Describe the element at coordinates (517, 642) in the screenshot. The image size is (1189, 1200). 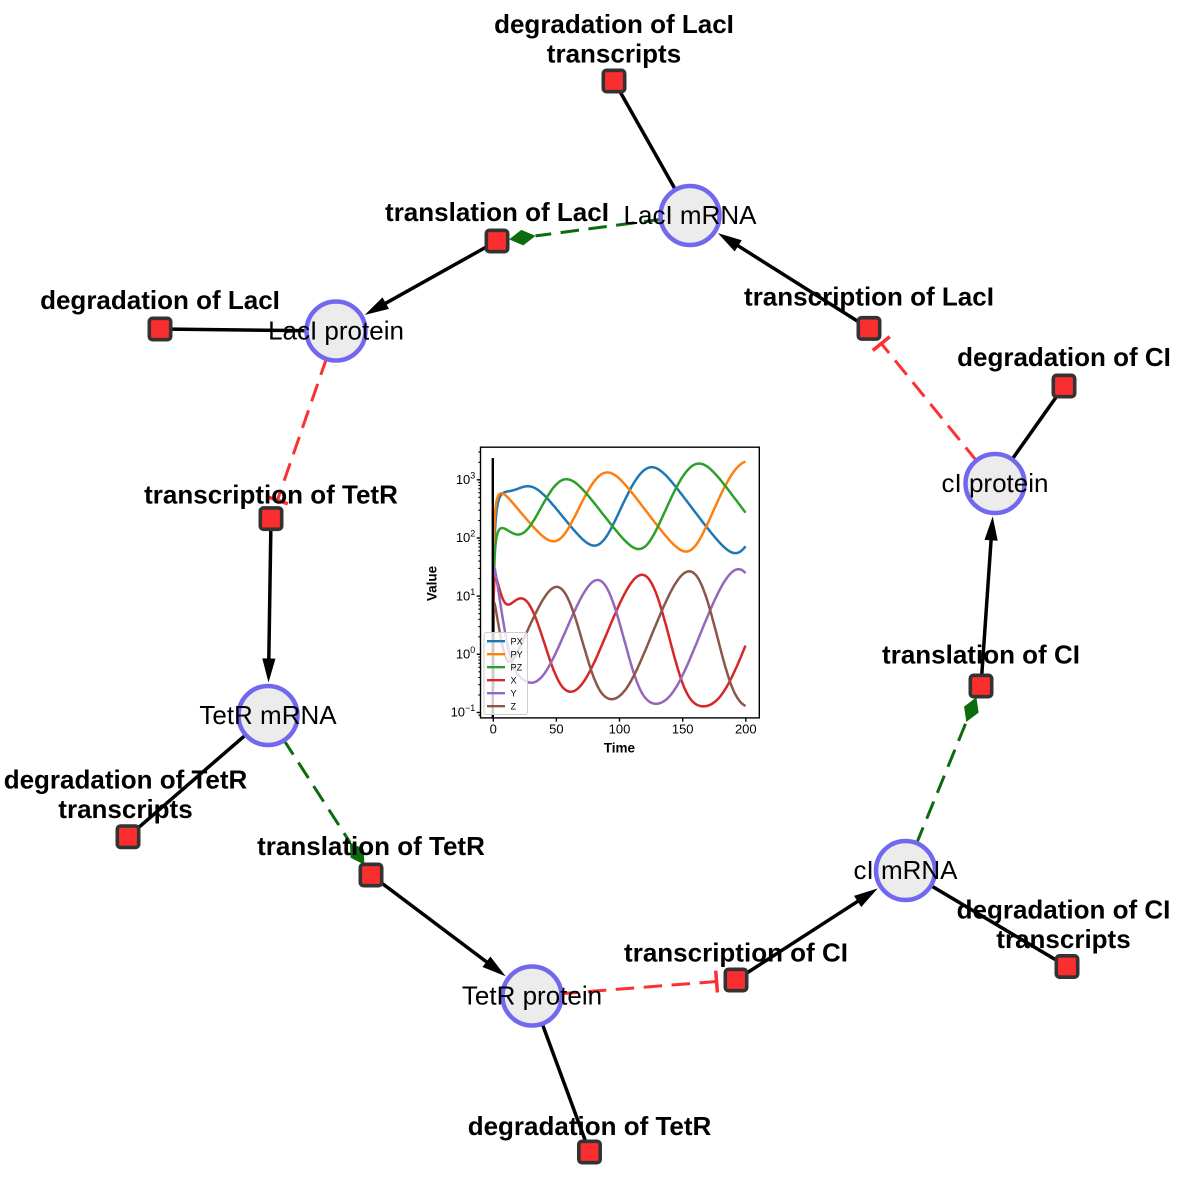
I see `svg-text: PX` at that location.